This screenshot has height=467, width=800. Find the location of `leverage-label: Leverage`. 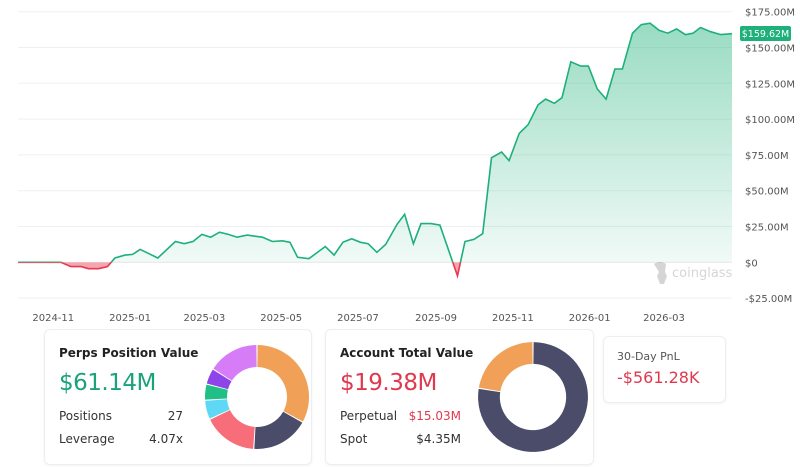

leverage-label: Leverage is located at coordinates (87, 439).